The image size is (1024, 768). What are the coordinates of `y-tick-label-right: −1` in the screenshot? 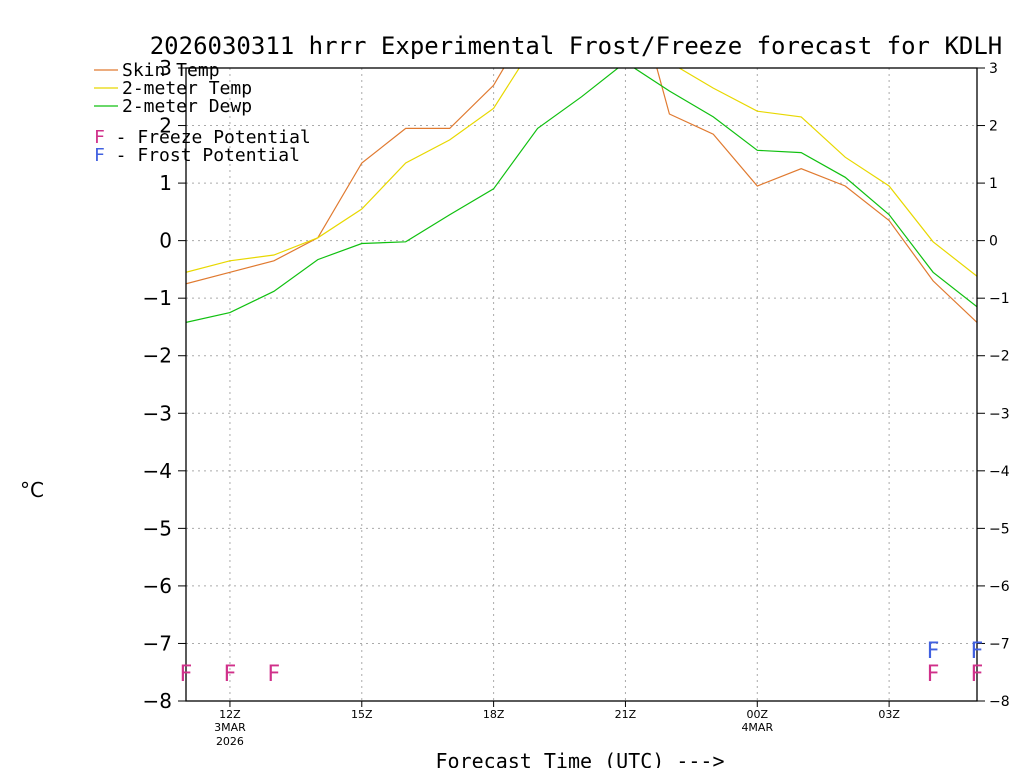 It's located at (999, 299).